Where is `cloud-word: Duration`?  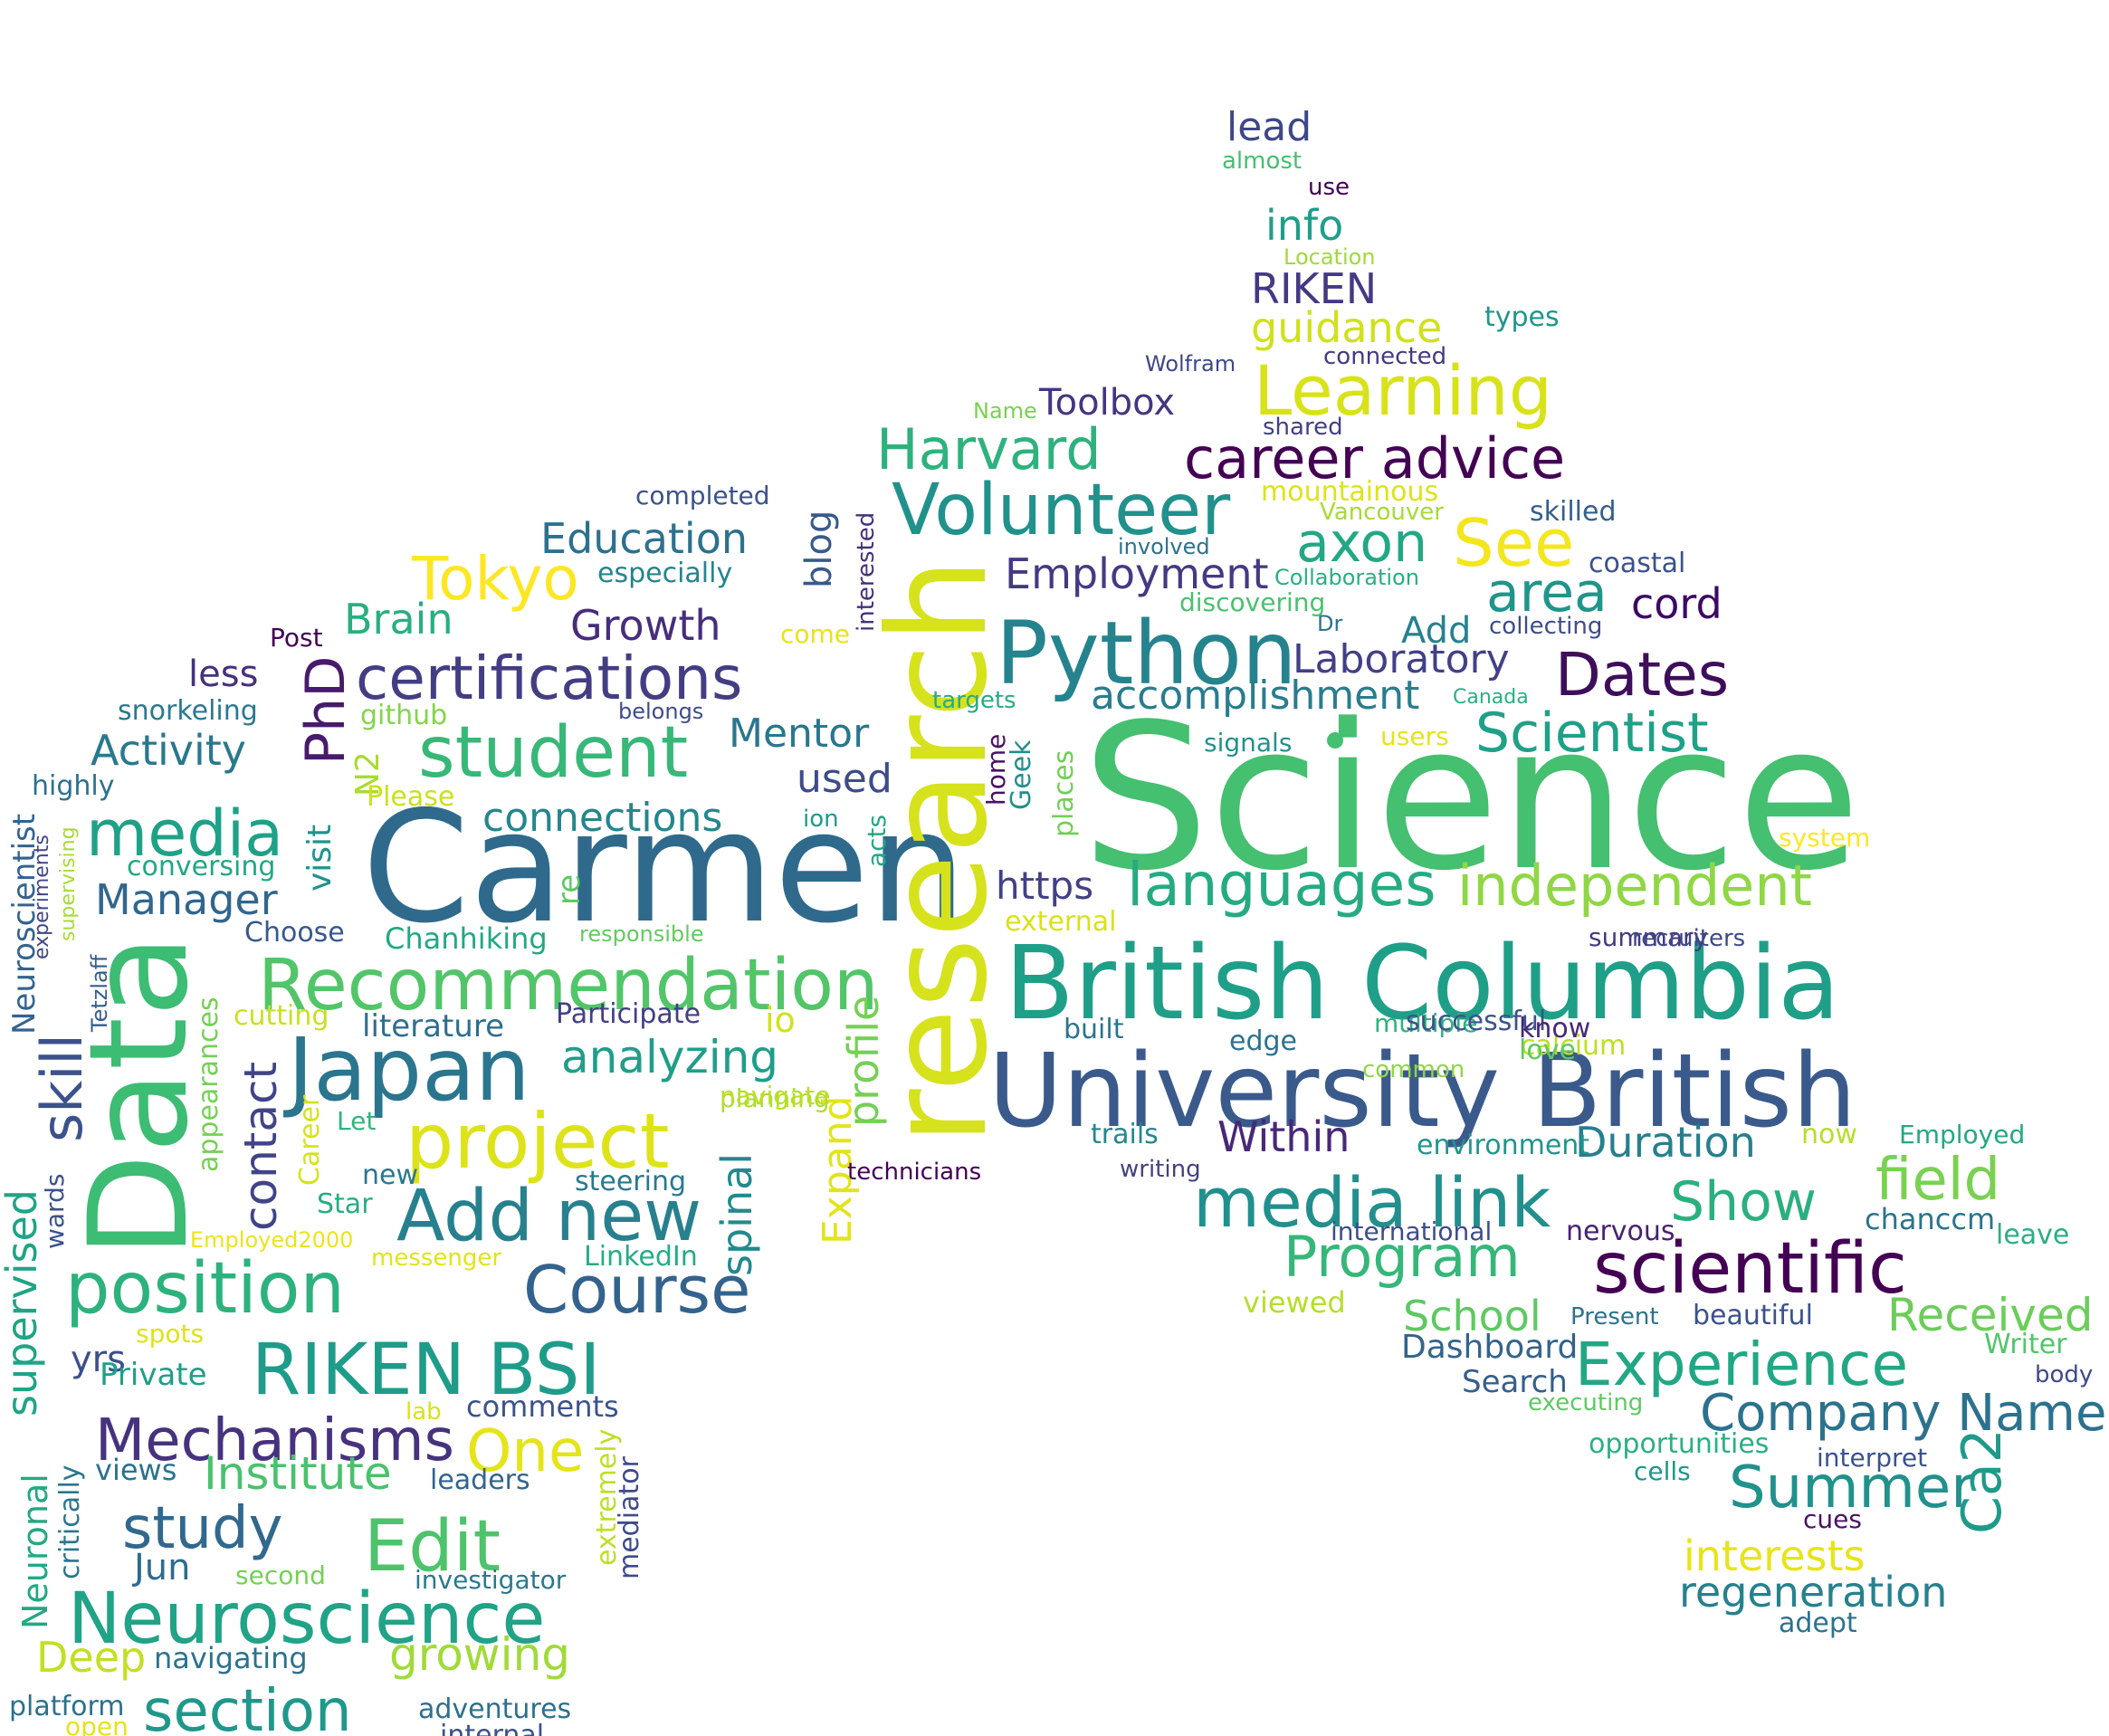 cloud-word: Duration is located at coordinates (1665, 1142).